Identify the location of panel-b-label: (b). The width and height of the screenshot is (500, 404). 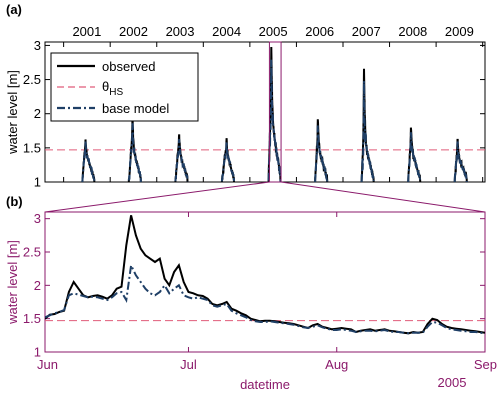
(14, 201).